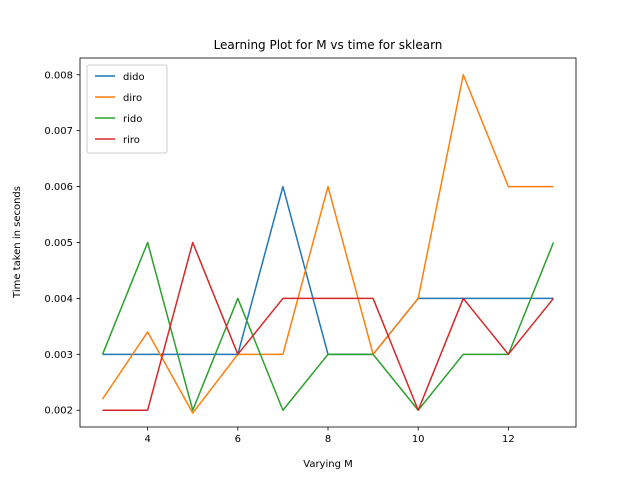  I want to click on x-tick-label: 10, so click(418, 439).